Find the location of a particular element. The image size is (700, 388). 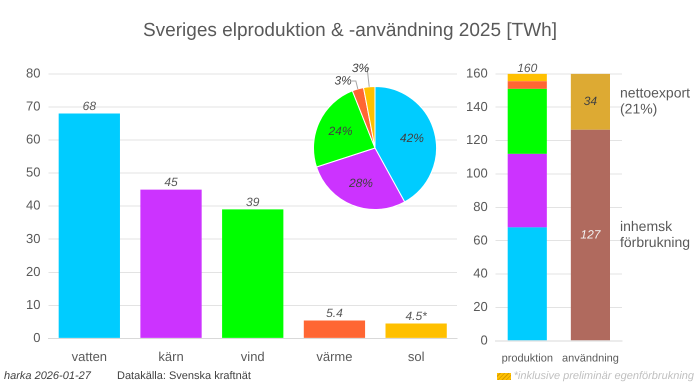

y-tick-label: 50 is located at coordinates (33, 172).